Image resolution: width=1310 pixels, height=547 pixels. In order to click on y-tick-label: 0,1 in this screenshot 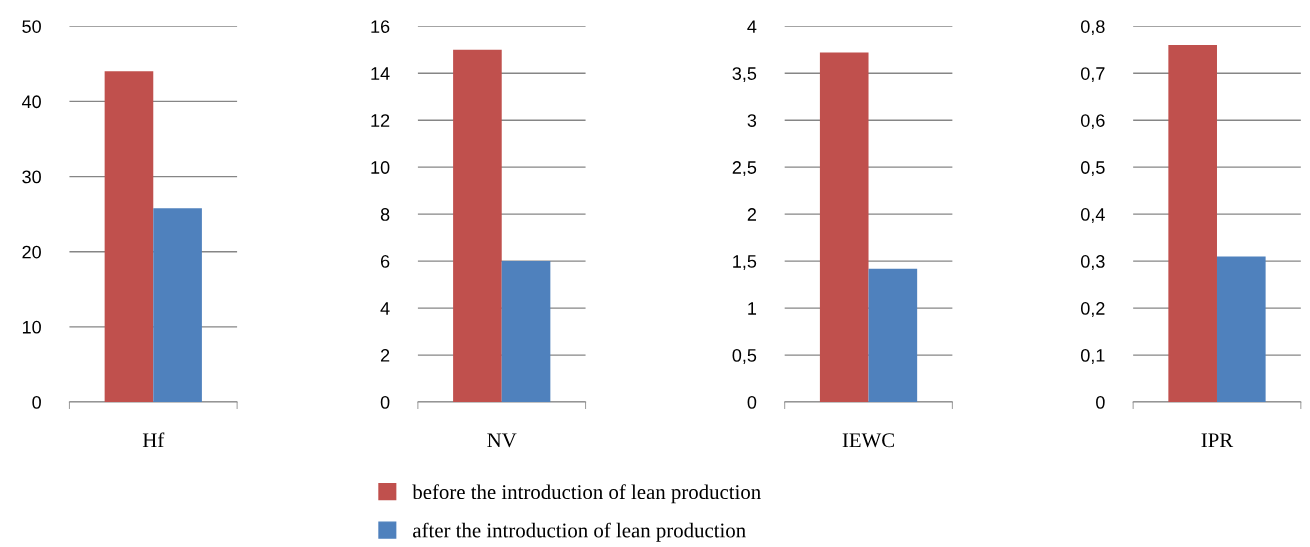, I will do `click(1092, 356)`.